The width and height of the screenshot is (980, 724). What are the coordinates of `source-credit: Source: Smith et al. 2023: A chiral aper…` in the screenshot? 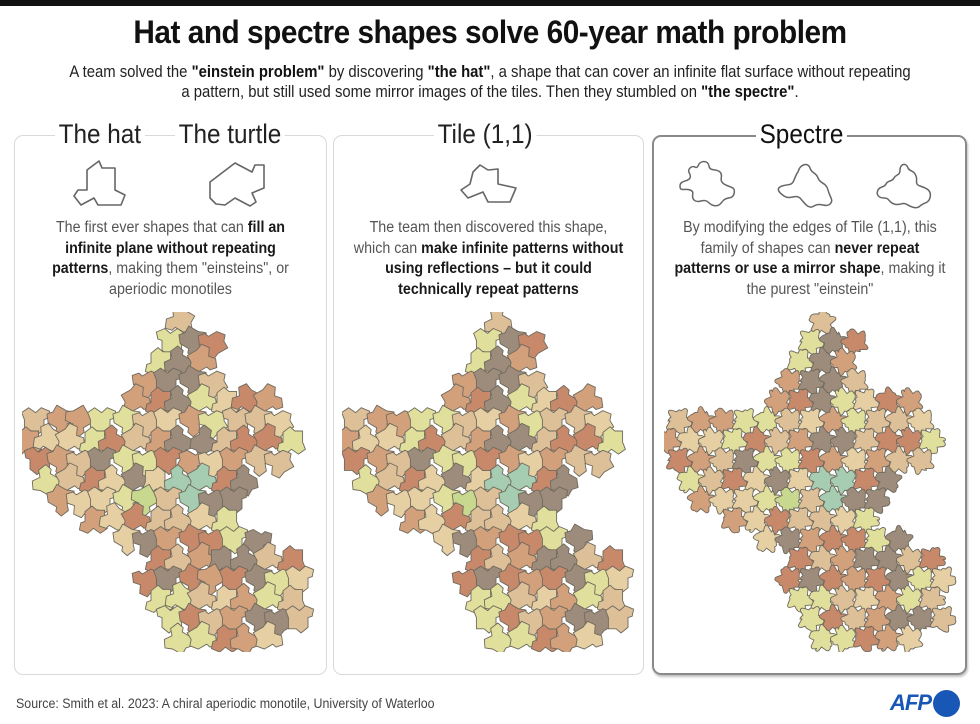 It's located at (225, 703).